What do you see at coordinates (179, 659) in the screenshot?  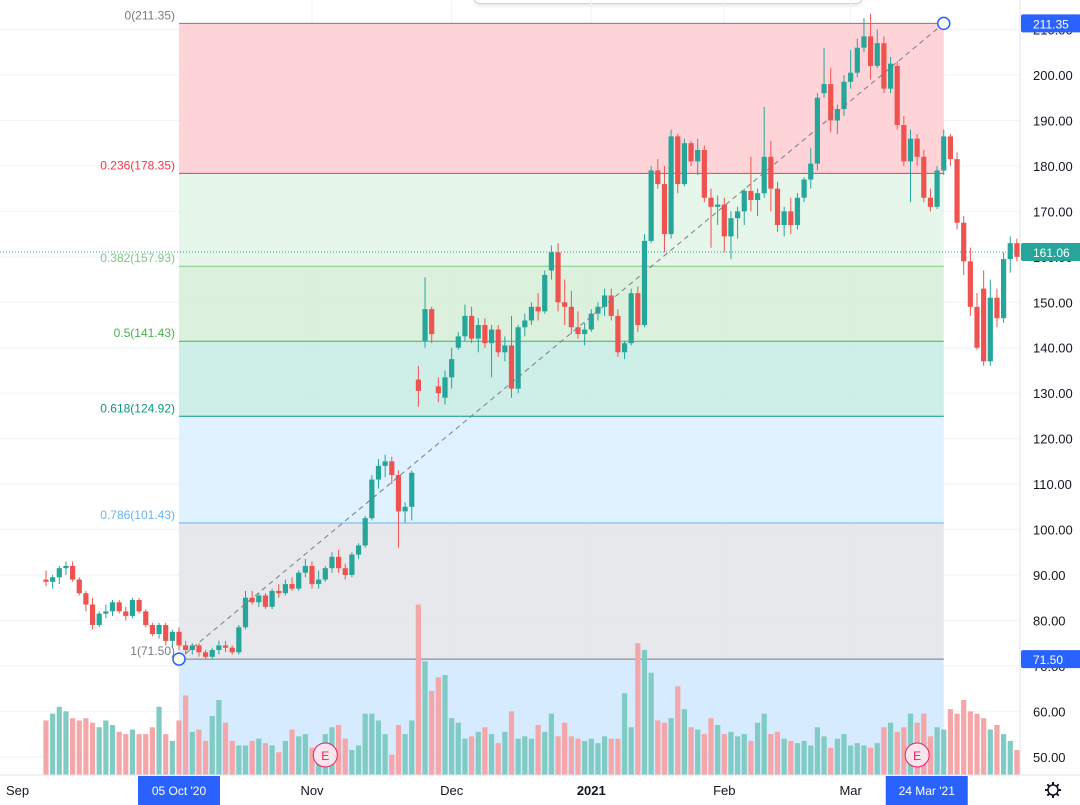 I see `start-handle` at bounding box center [179, 659].